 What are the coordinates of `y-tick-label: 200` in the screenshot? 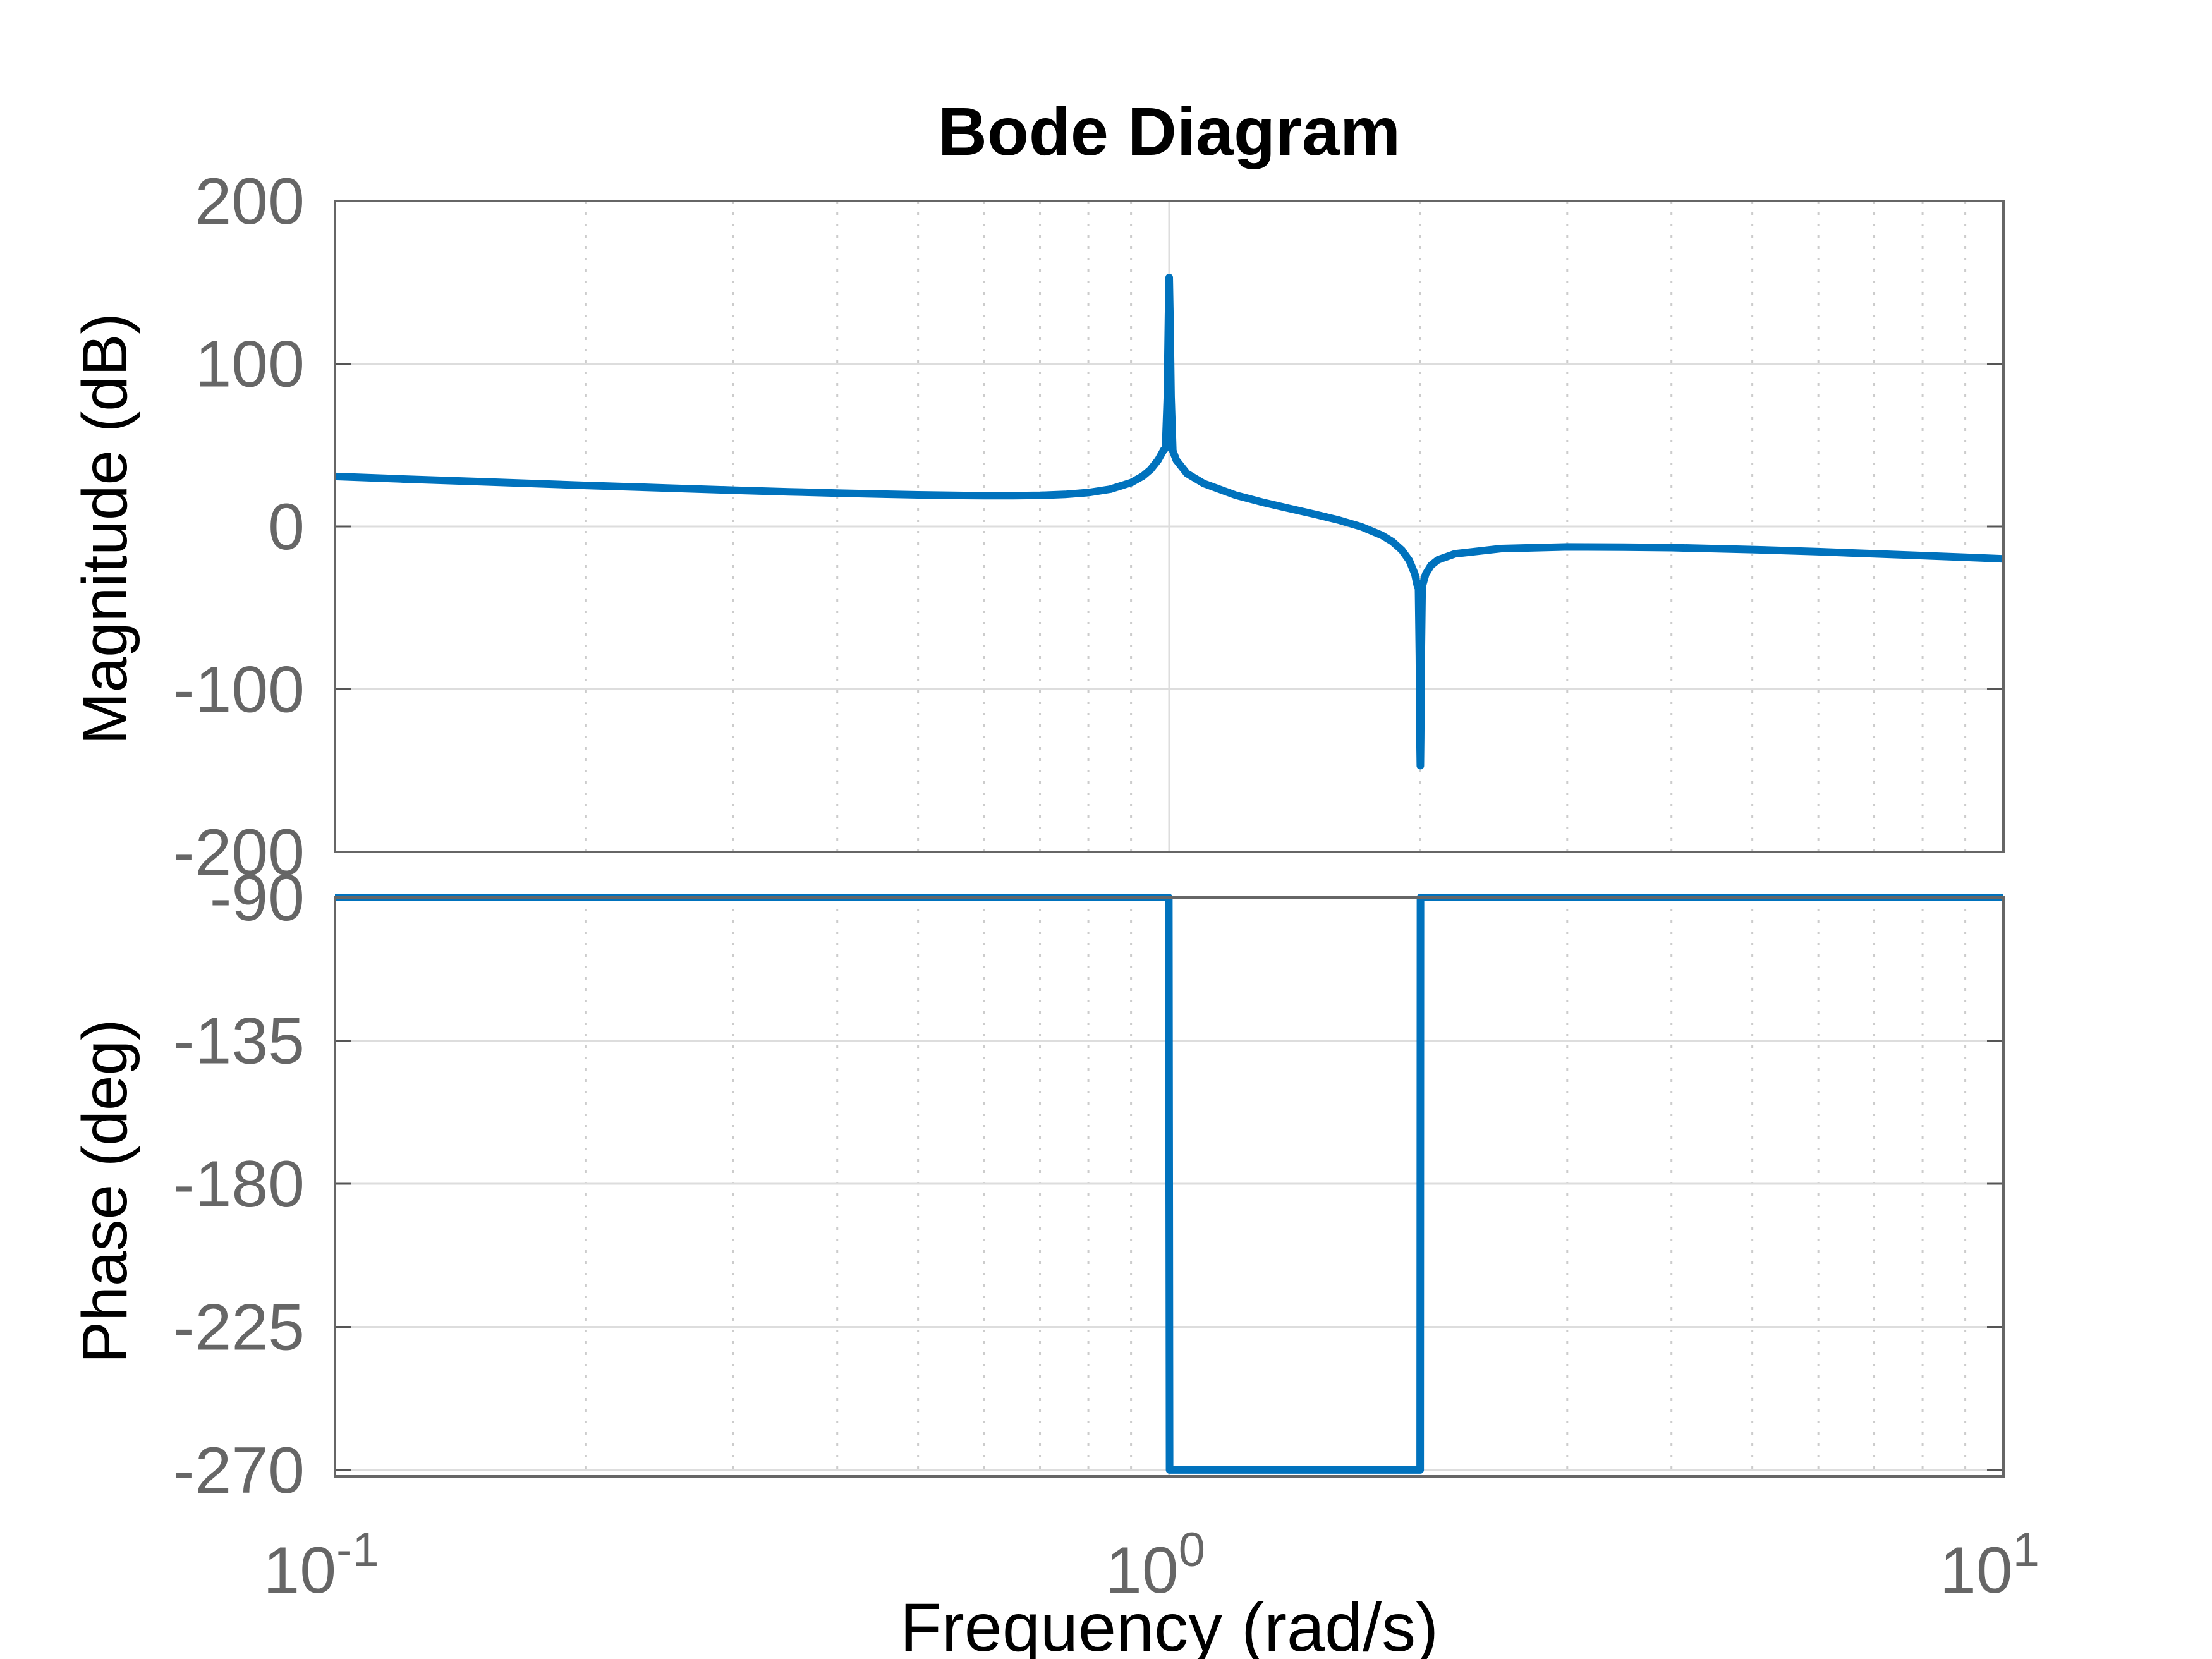 It's located at (250, 202).